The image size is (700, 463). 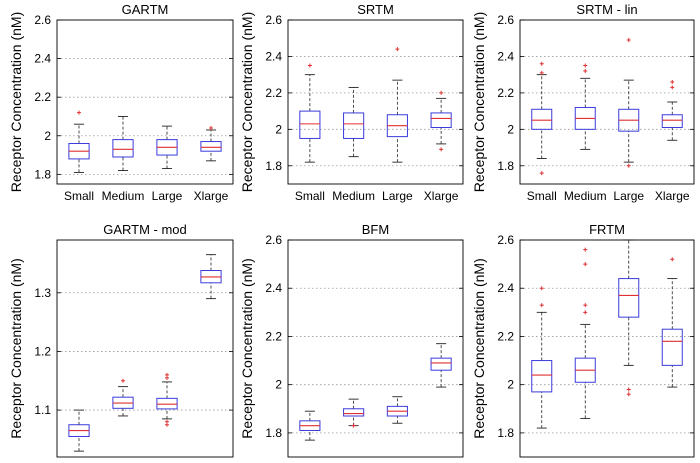 I want to click on panel-title: FRTM, so click(x=607, y=229).